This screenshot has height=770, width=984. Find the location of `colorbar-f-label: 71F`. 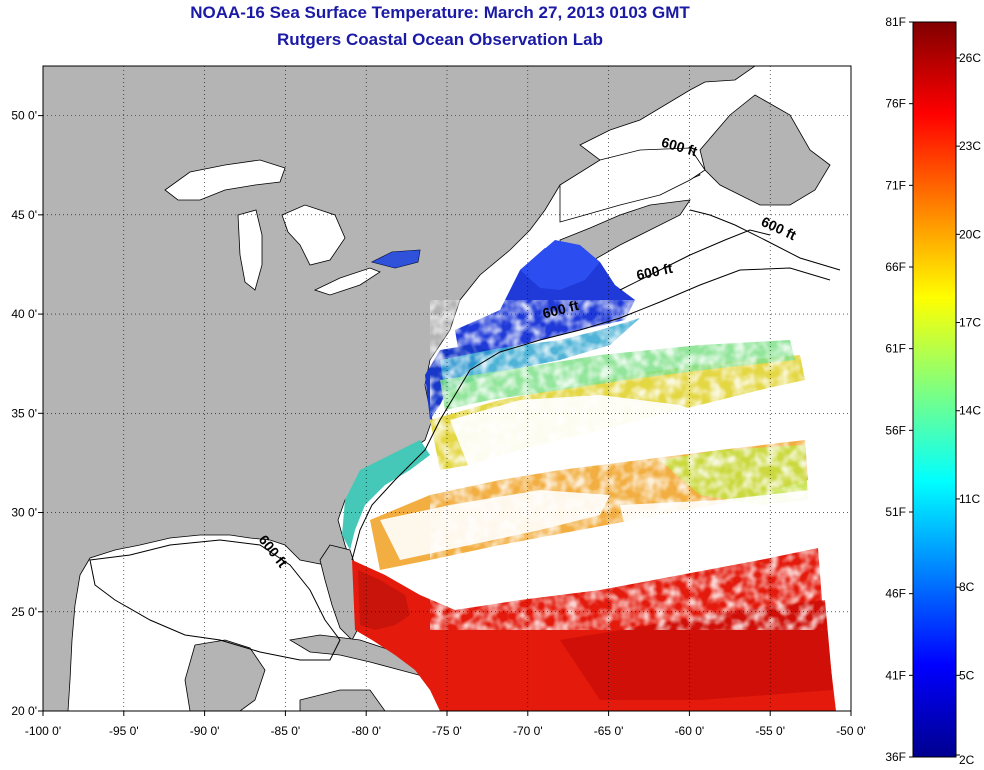

colorbar-f-label: 71F is located at coordinates (895, 185).